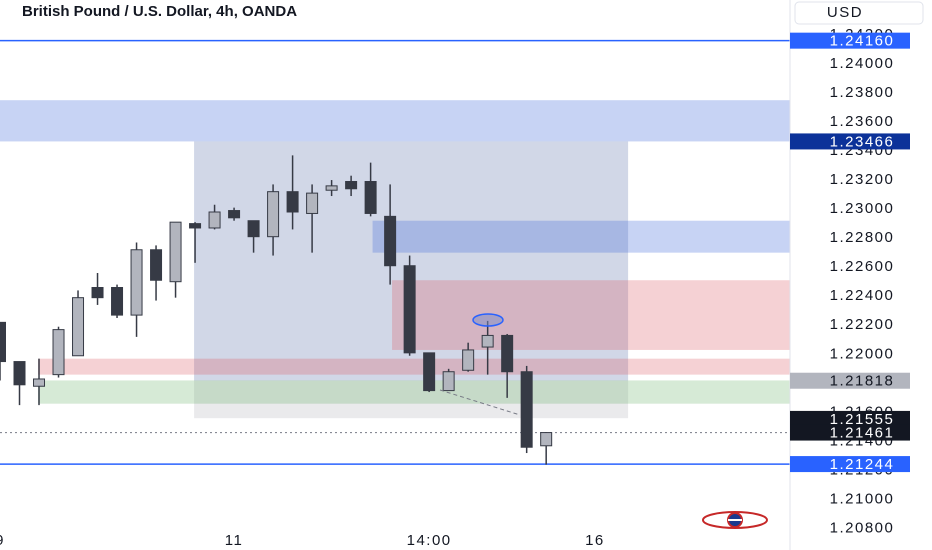 Image resolution: width=932 pixels, height=550 pixels. Describe the element at coordinates (159, 11) in the screenshot. I see `chart-title: British Pound / U.S. Dollar, 4h, OANDA` at that location.